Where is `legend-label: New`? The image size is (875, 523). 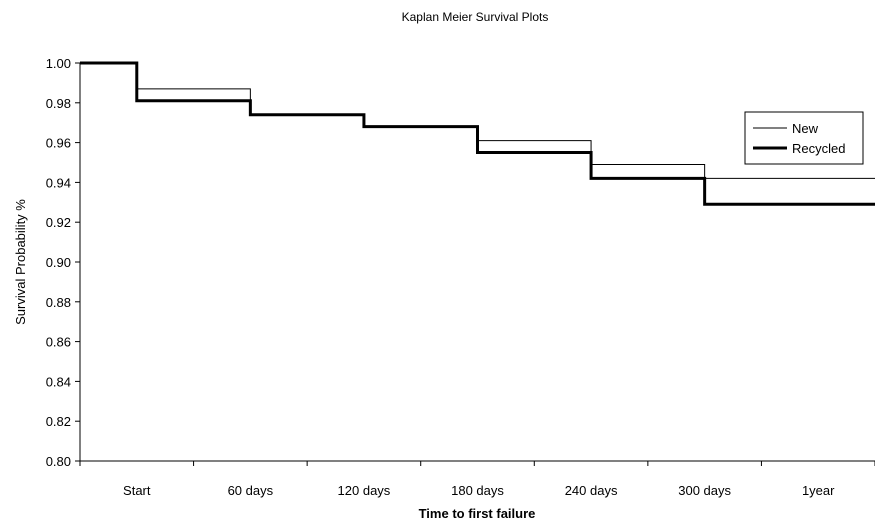
legend-label: New is located at coordinates (805, 128).